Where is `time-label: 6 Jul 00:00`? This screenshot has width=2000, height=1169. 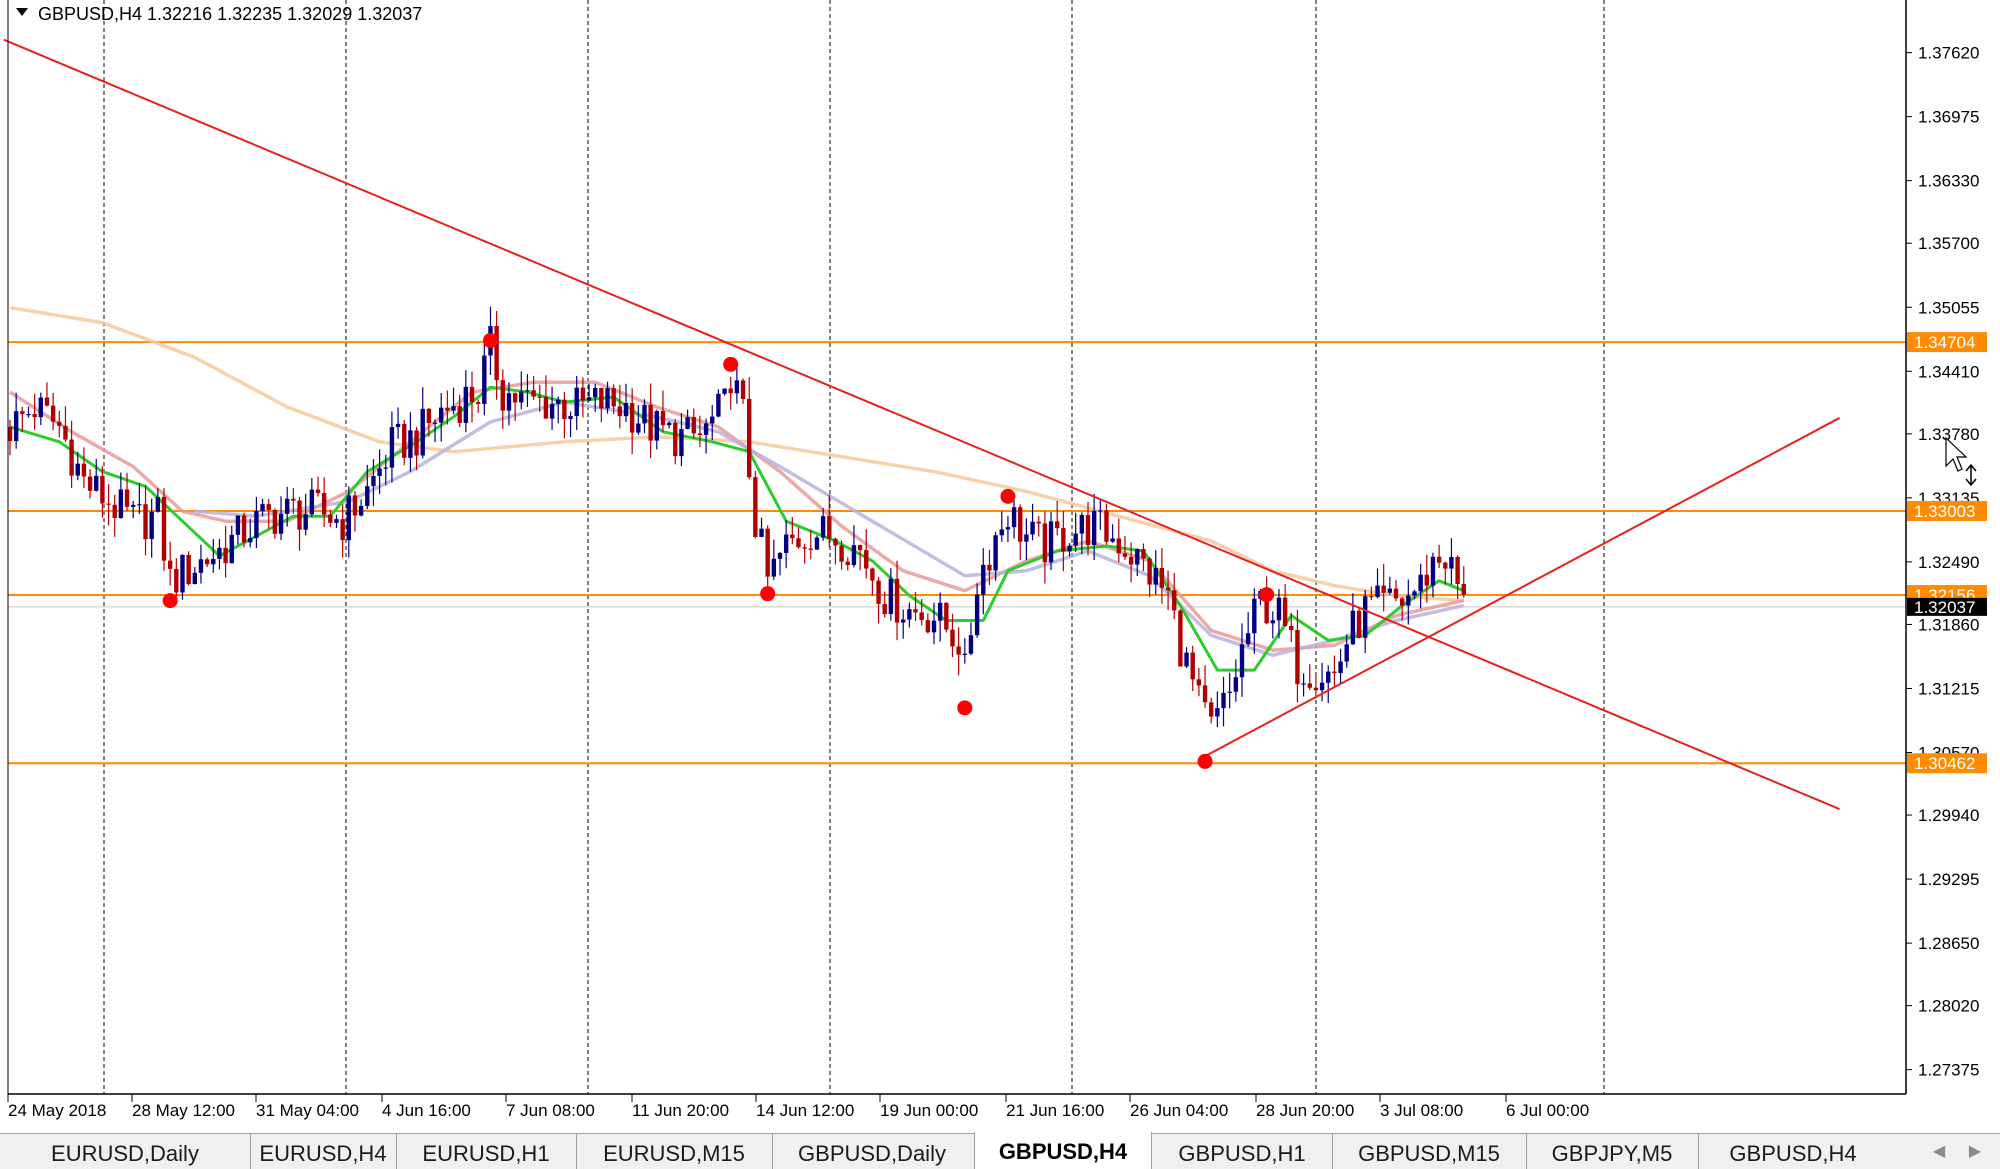 time-label: 6 Jul 00:00 is located at coordinates (1547, 1110).